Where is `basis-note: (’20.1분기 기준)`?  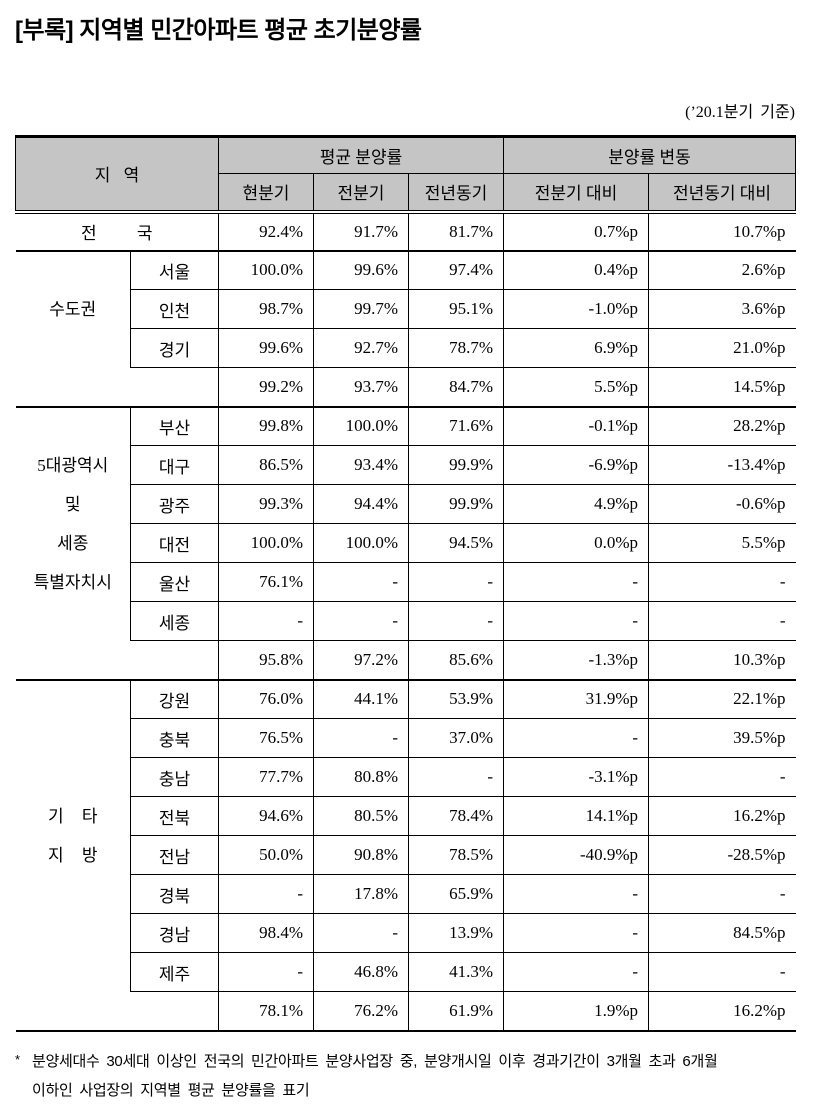 basis-note: (’20.1분기 기준) is located at coordinates (740, 112).